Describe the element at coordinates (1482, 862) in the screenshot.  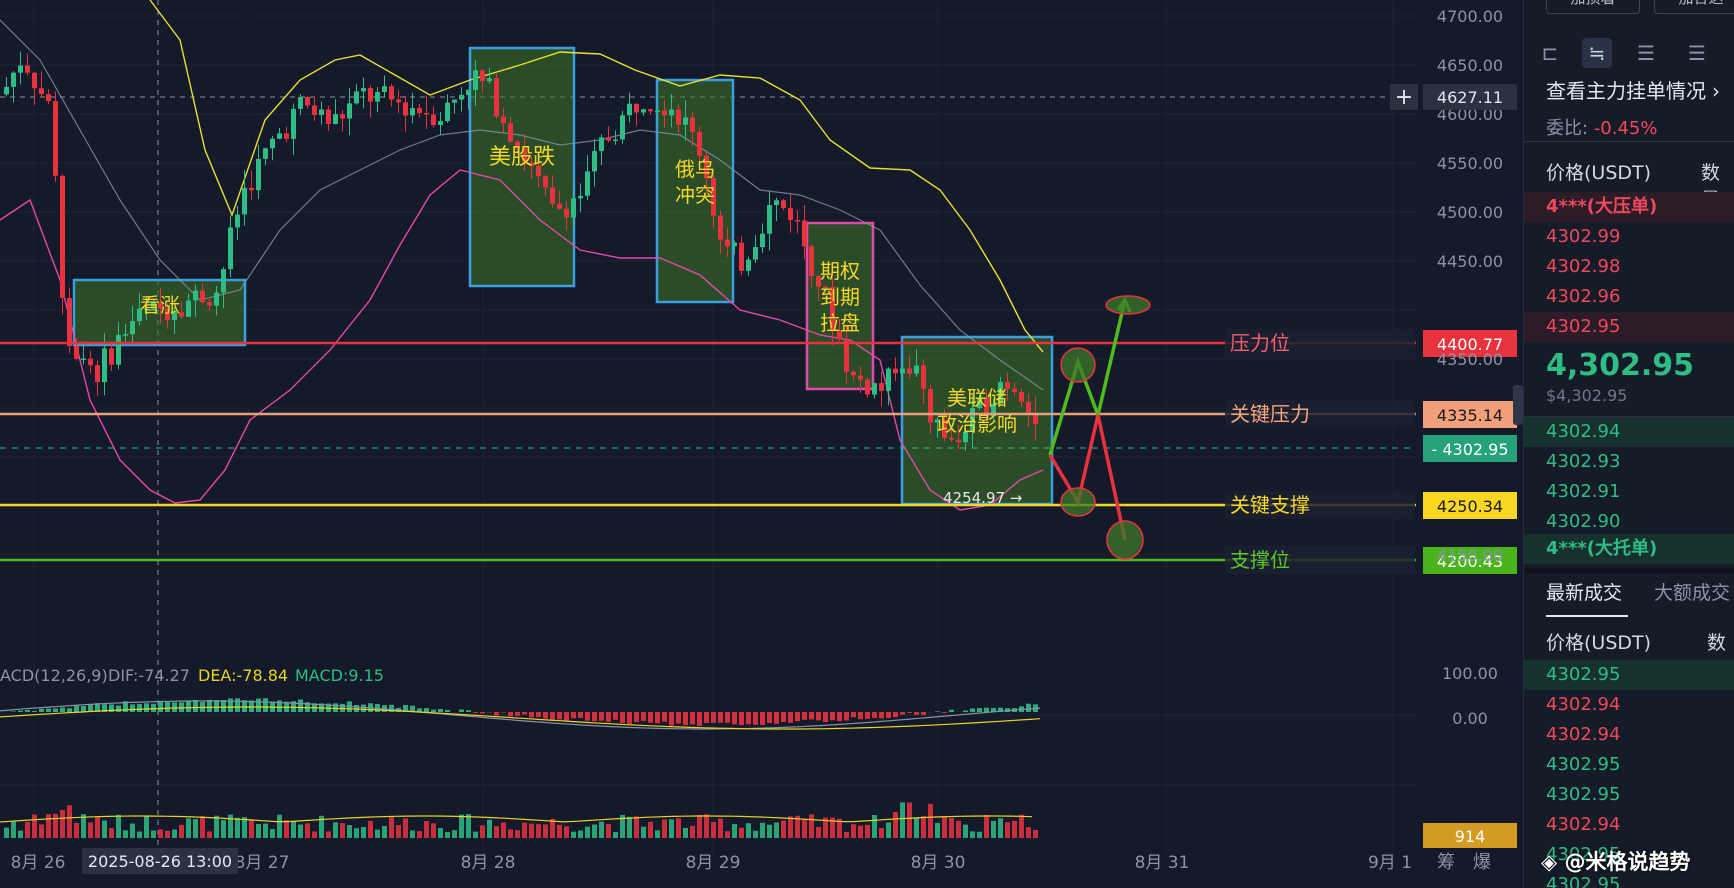
I see `bottom-tool-icon: 爆` at that location.